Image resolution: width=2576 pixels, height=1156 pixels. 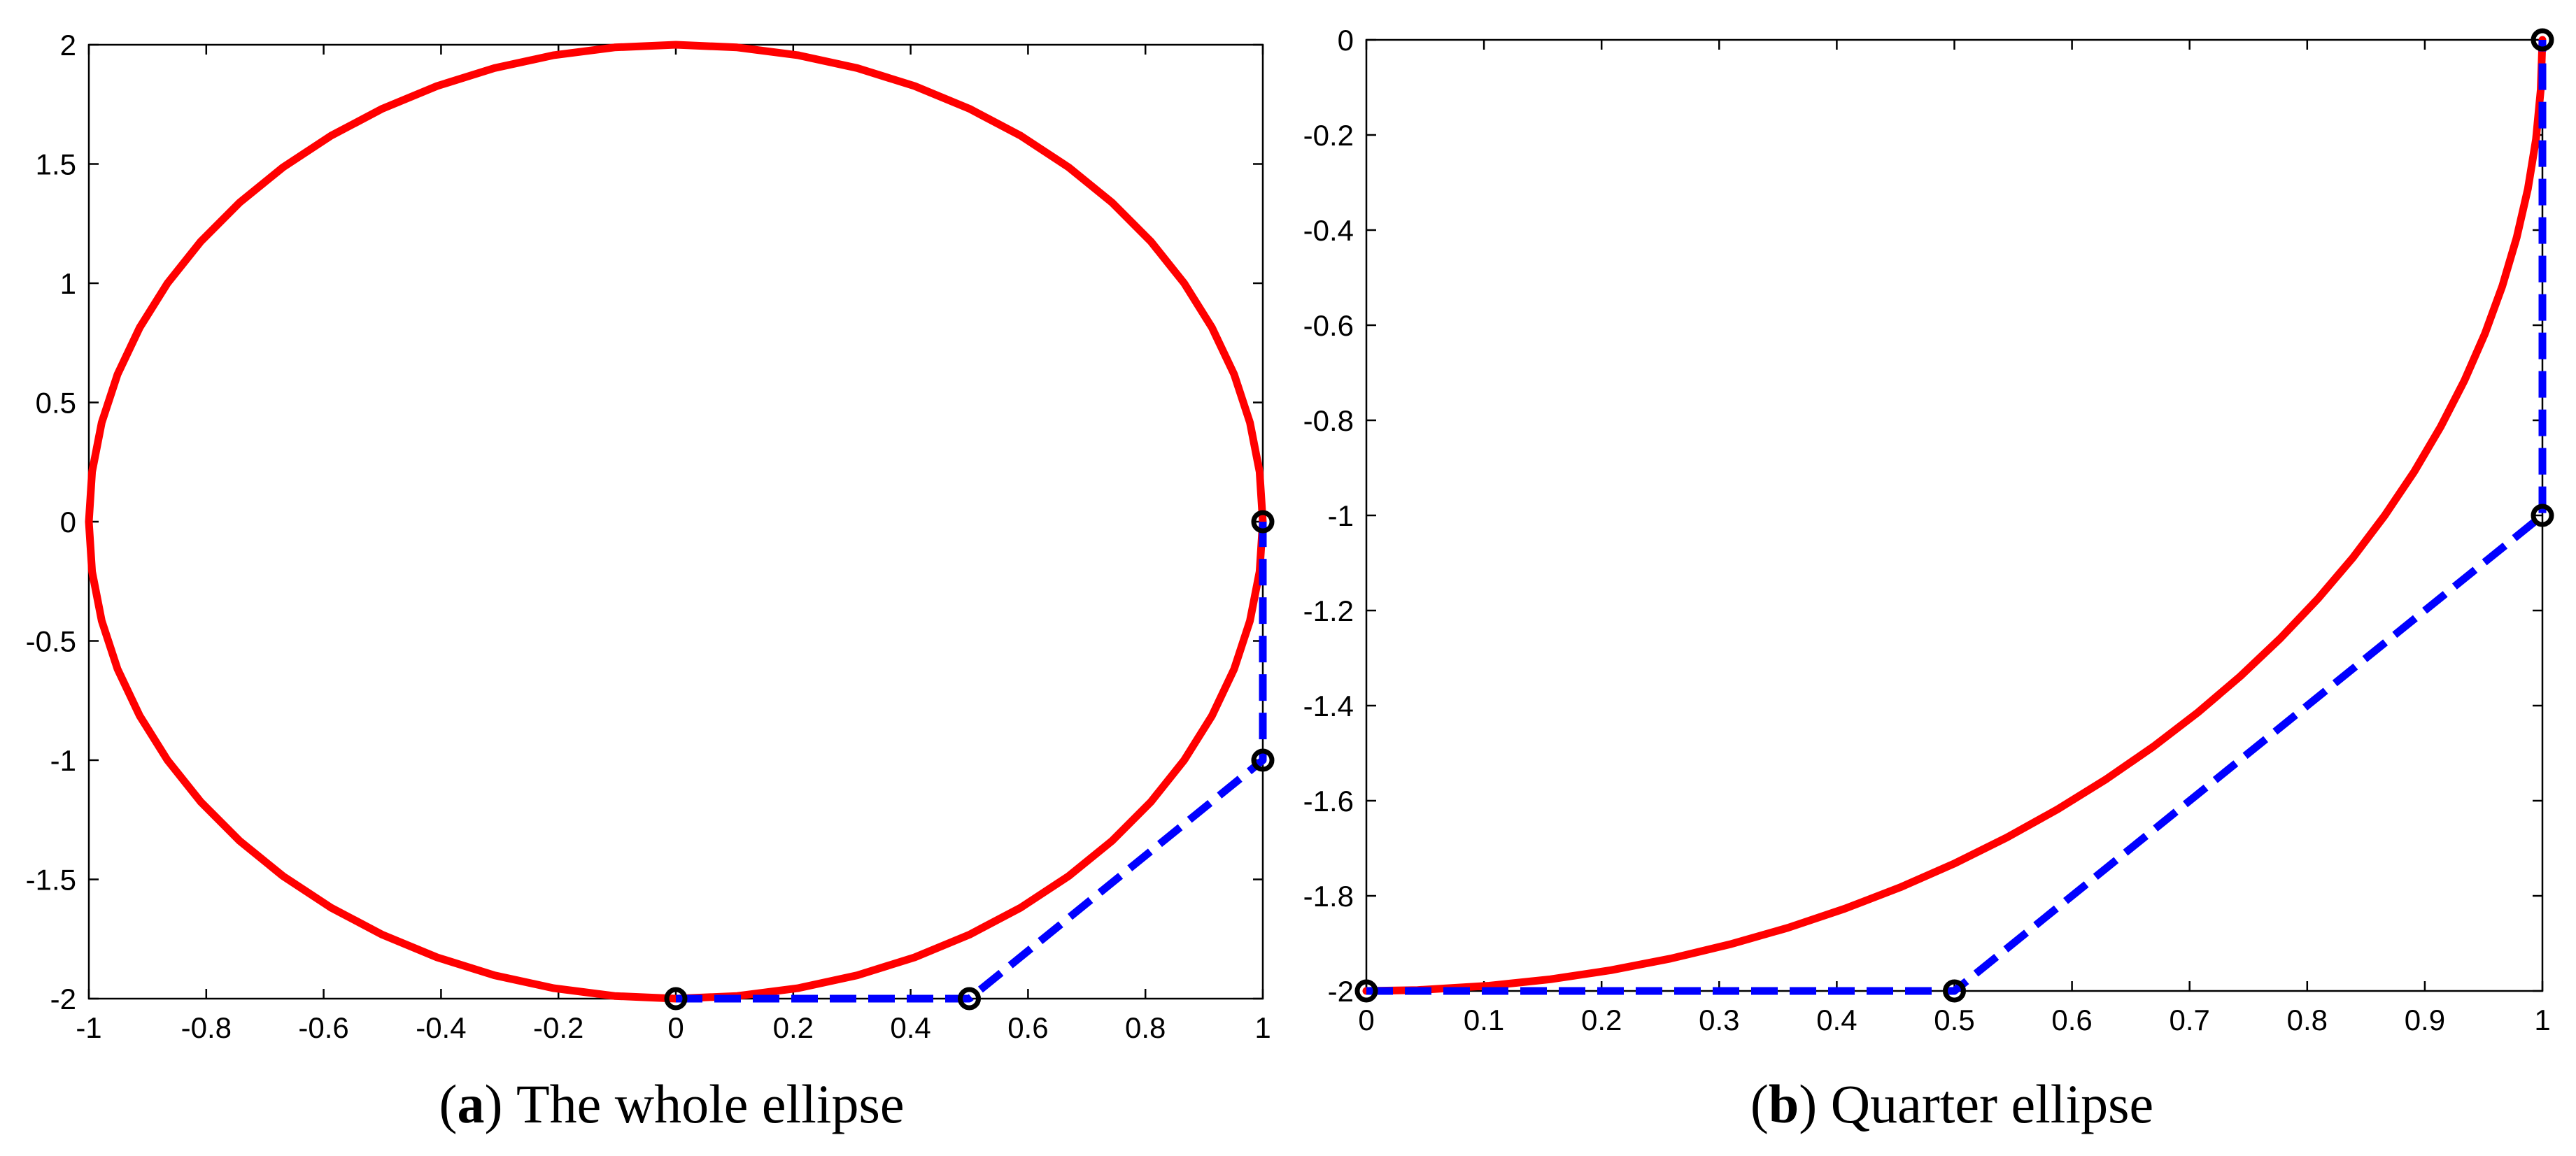 I want to click on panel-b-y-tick-label: -1.4, so click(x=1328, y=706).